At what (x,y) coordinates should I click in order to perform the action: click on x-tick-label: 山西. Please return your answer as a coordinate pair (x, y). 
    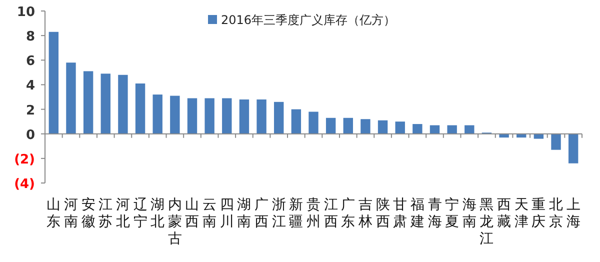
    Looking at the image, I should click on (192, 213).